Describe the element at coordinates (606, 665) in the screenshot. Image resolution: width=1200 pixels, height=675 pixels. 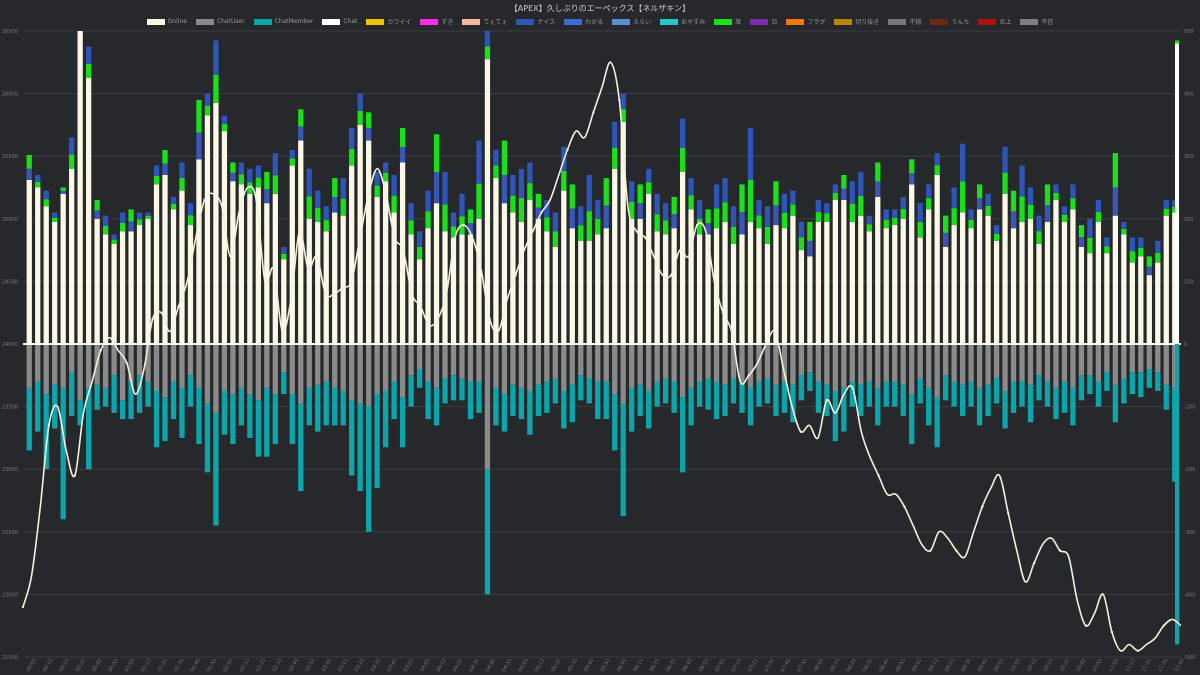
I see `x-axis-tick-label: 05:51` at that location.